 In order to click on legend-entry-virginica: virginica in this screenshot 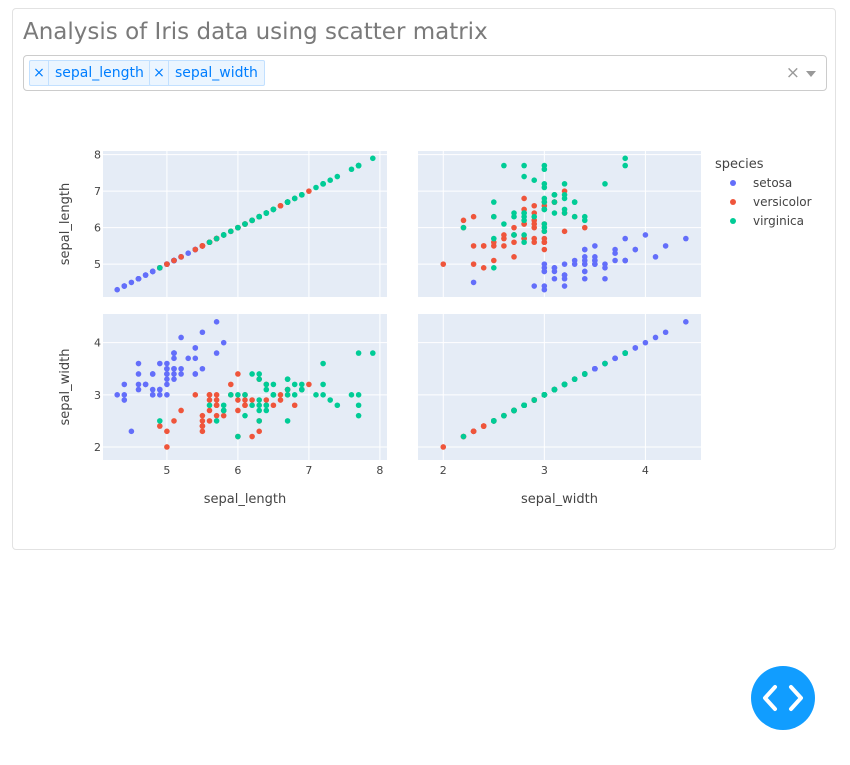, I will do `click(778, 221)`.